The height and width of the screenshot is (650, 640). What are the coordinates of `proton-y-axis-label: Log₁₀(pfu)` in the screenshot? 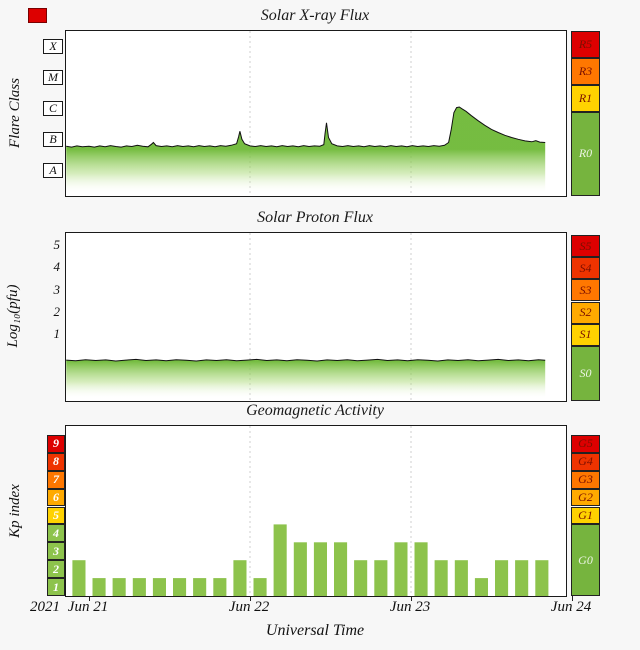 It's located at (13, 316).